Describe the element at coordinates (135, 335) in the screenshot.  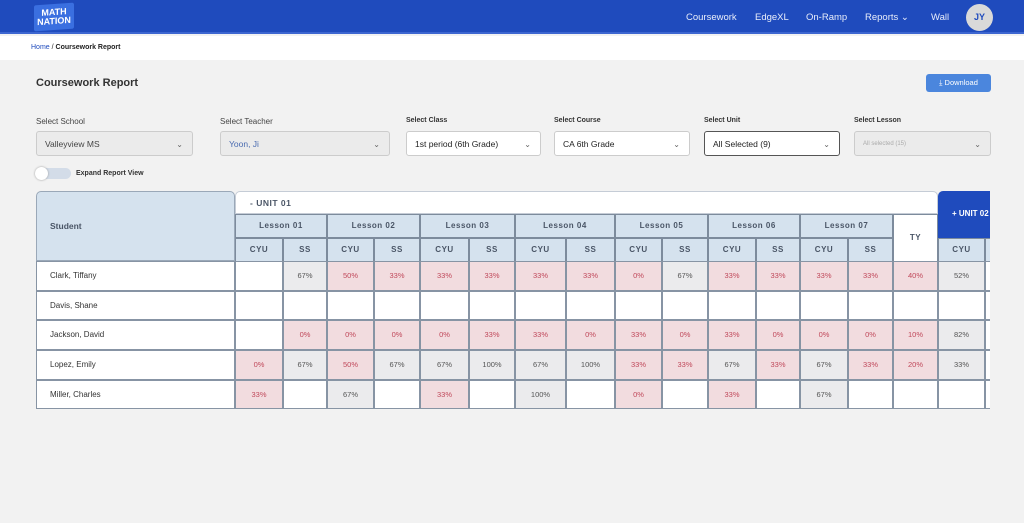
I see `student-name: Jackson, David` at that location.